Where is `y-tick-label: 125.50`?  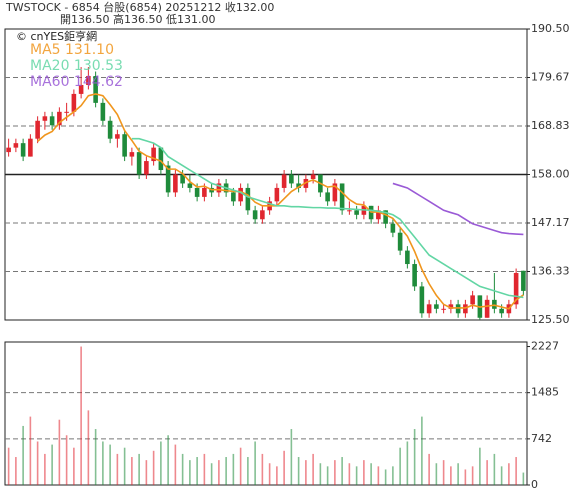 y-tick-label: 125.50 is located at coordinates (550, 319).